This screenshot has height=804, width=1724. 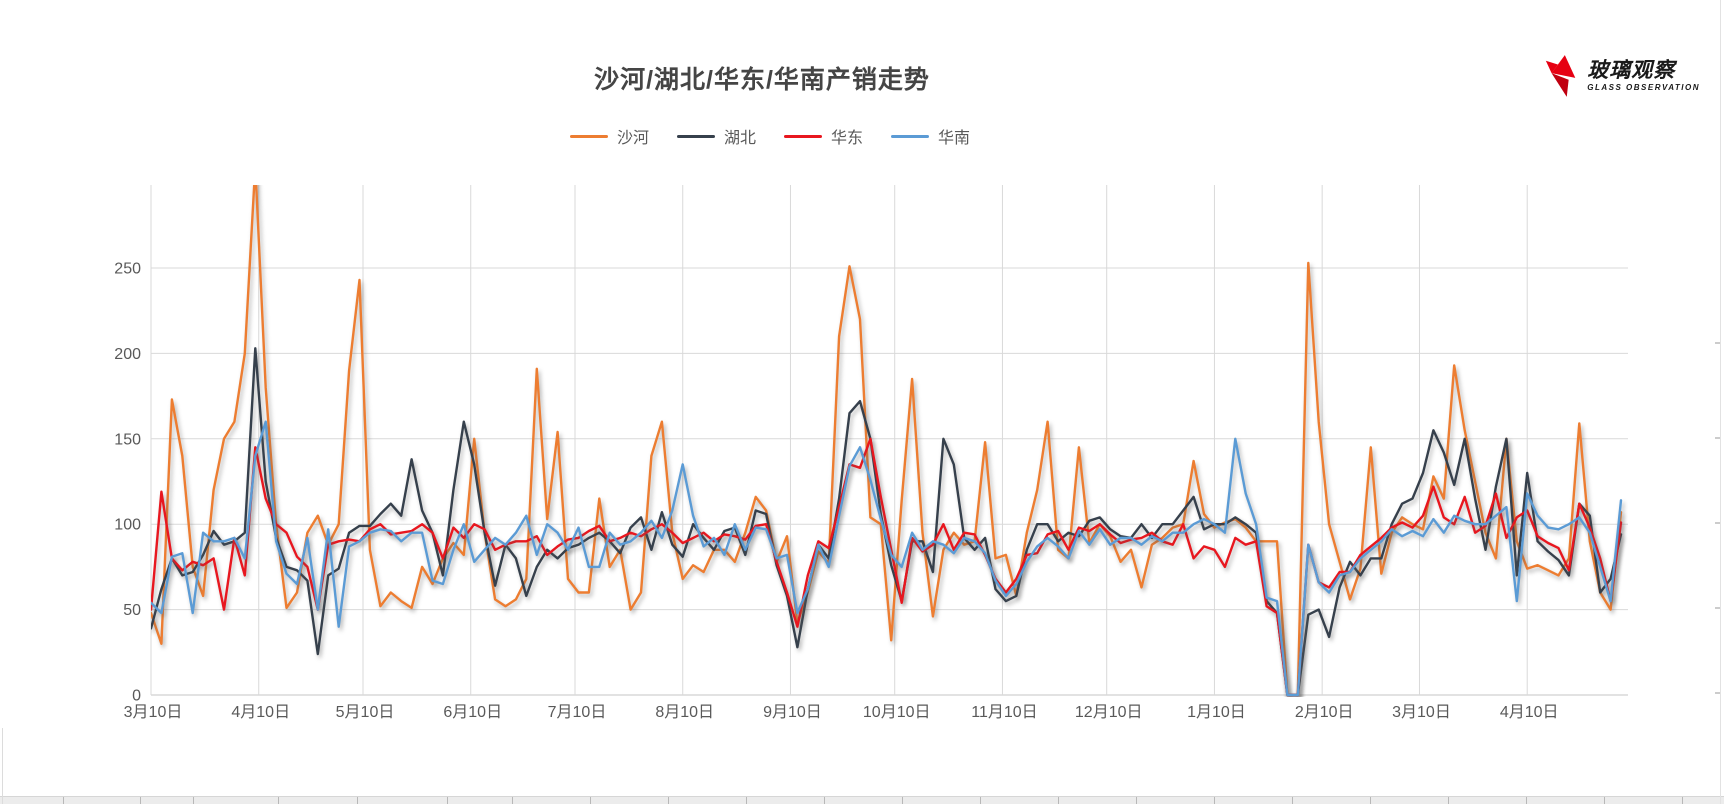 What do you see at coordinates (127, 525) in the screenshot?
I see `y-axis-label-100: 100` at bounding box center [127, 525].